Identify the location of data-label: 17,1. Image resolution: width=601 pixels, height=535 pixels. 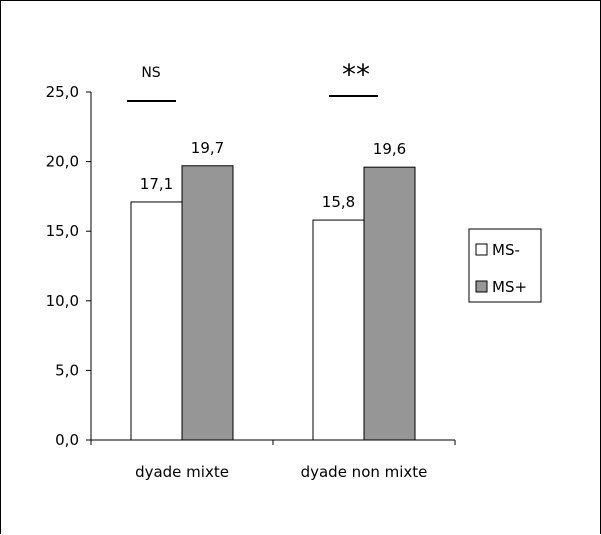
(156, 184).